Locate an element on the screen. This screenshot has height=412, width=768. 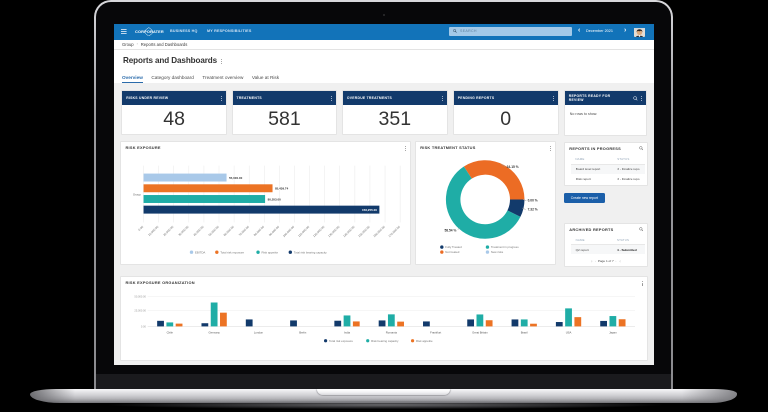
svg-text: 25,000.00 is located at coordinates (140, 310).